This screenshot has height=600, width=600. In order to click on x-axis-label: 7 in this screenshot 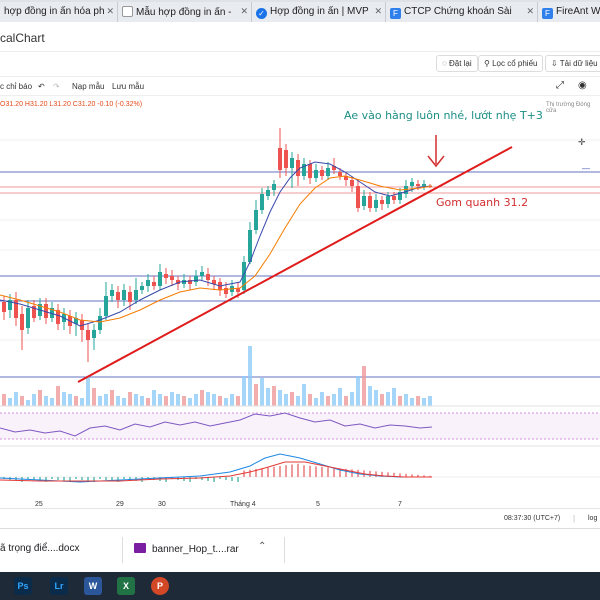, I will do `click(400, 504)`.